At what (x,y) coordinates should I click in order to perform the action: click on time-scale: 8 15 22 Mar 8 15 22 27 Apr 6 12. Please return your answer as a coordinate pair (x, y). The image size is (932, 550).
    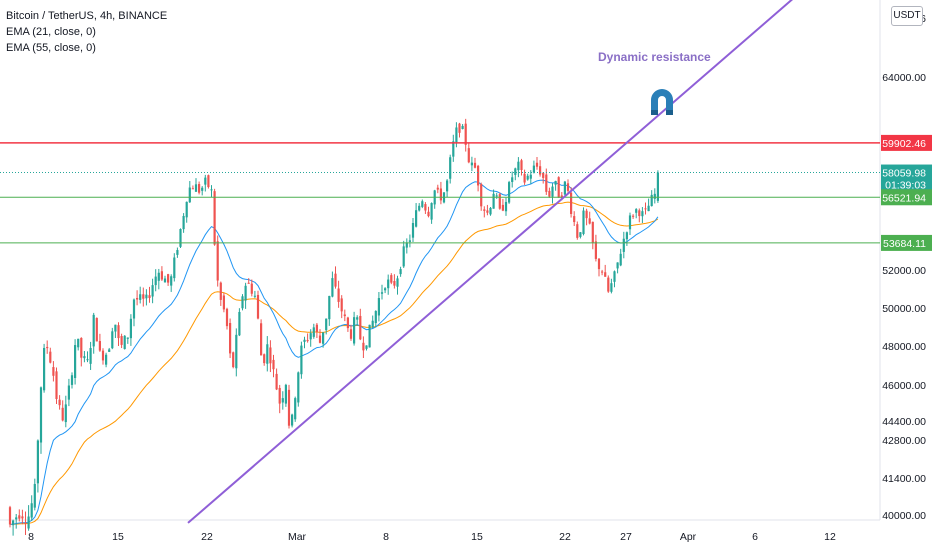
    Looking at the image, I should click on (432, 537).